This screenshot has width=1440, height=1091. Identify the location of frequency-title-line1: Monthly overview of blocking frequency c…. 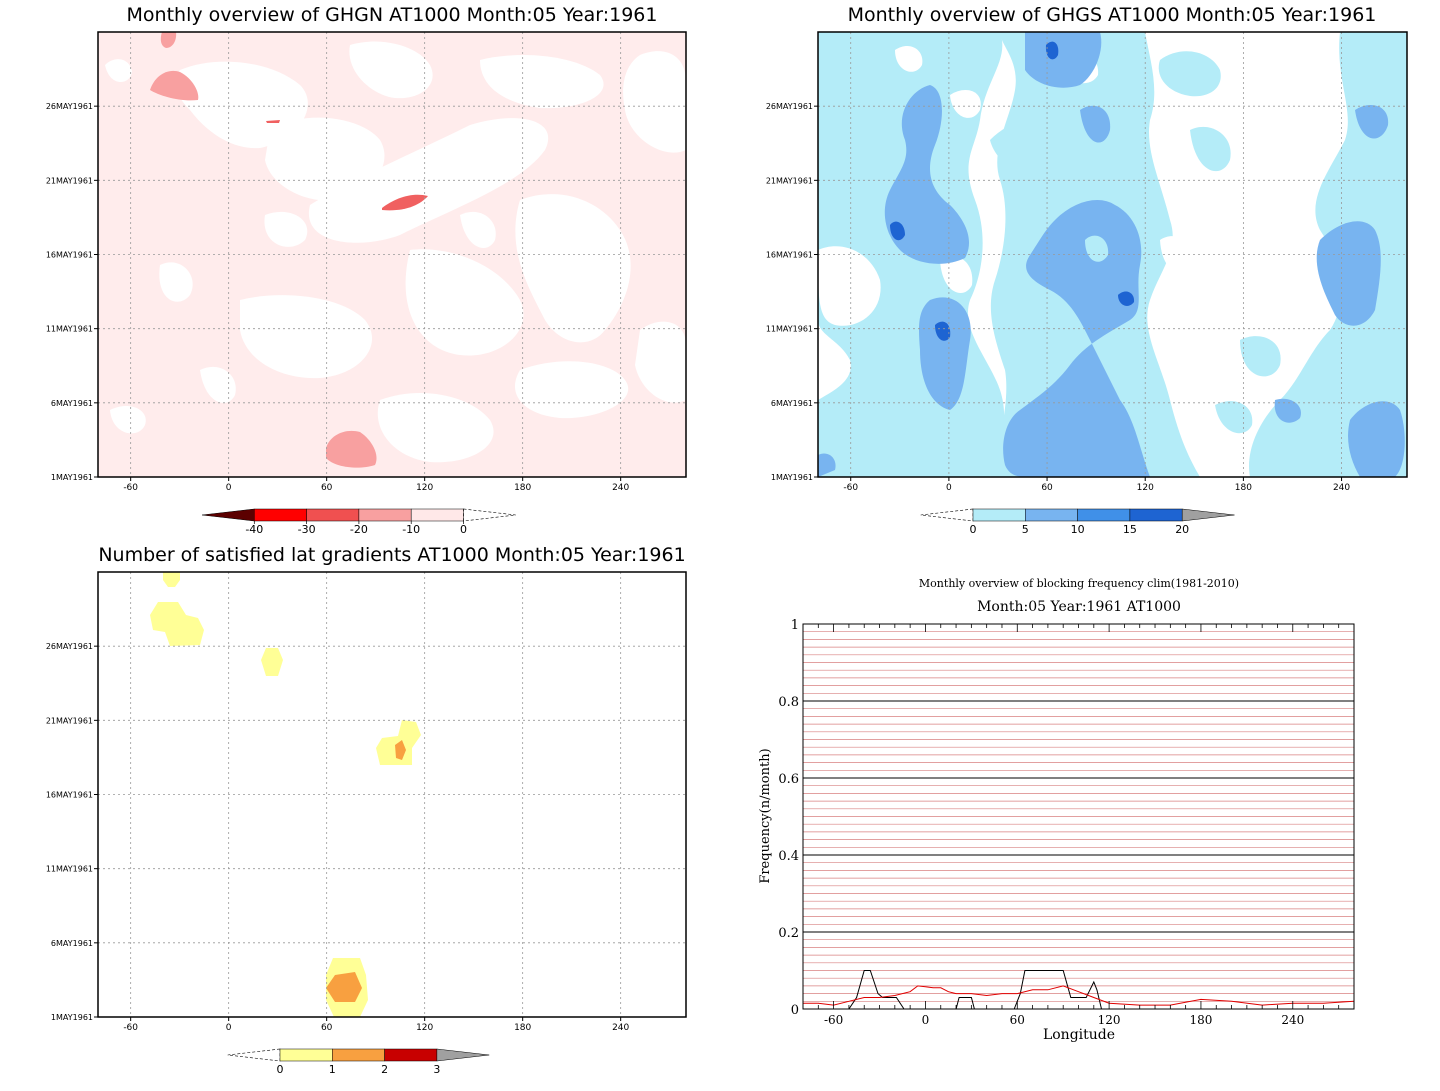
(1079, 583).